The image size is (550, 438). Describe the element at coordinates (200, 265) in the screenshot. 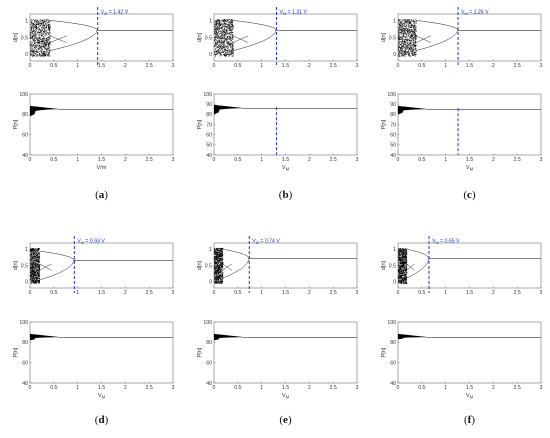

I see `y-axis-label: d[n]` at that location.